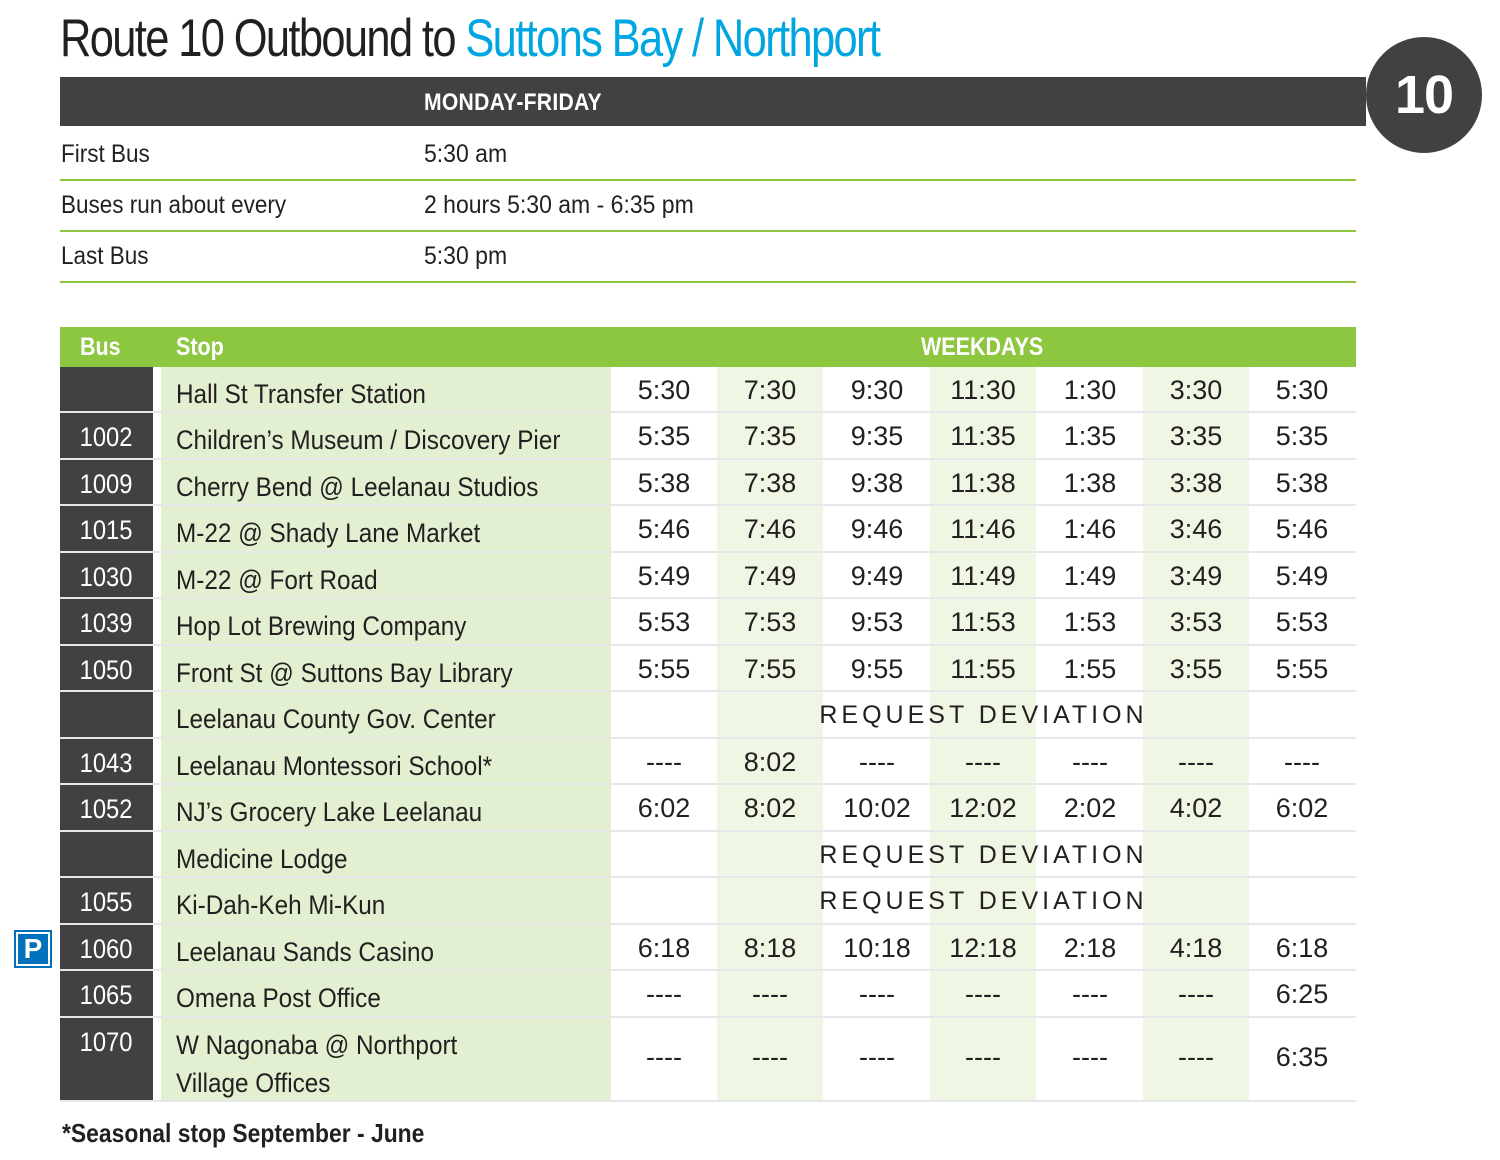 Image resolution: width=1500 pixels, height=1160 pixels. I want to click on departure-time: 5:49, so click(664, 576).